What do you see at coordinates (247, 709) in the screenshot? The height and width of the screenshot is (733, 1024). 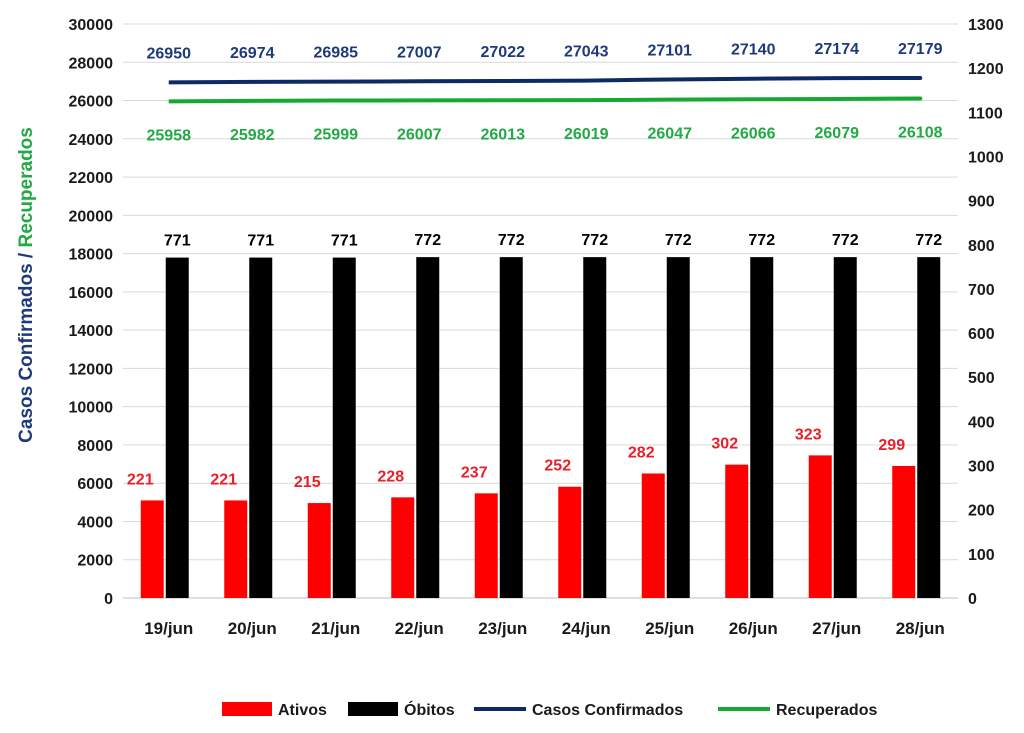 I see `legend-swatch` at bounding box center [247, 709].